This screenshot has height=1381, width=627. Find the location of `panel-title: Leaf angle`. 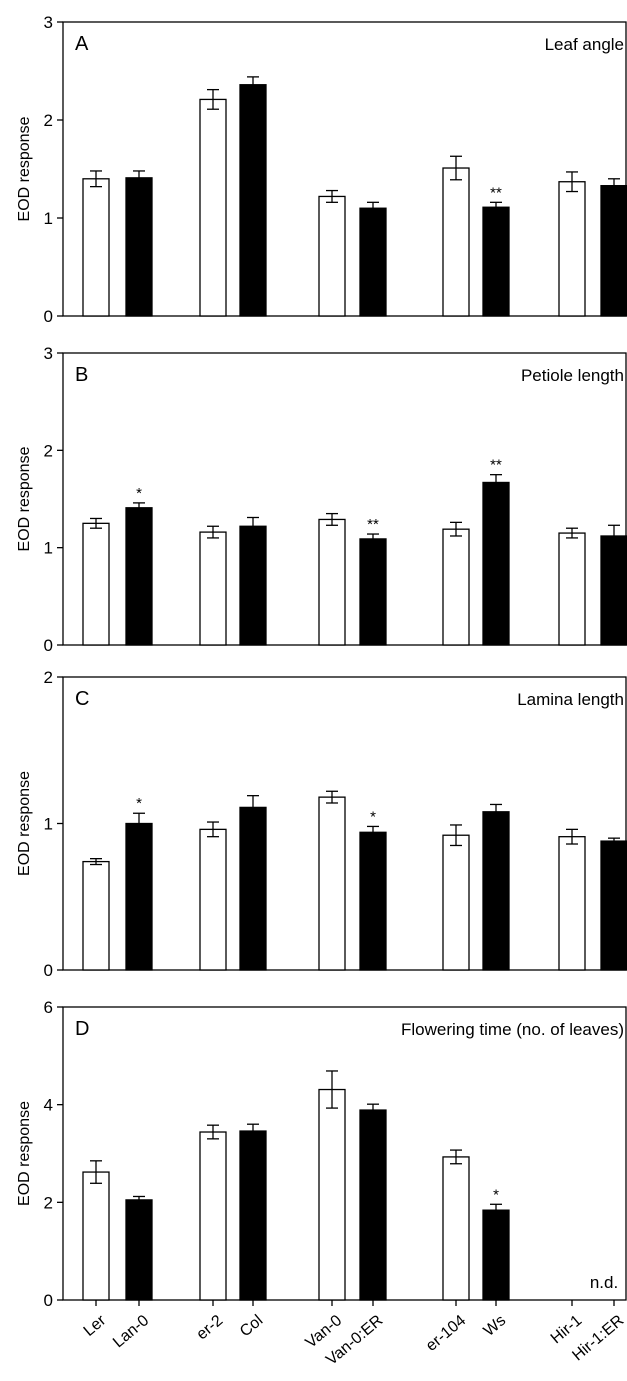

panel-title: Leaf angle is located at coordinates (584, 44).